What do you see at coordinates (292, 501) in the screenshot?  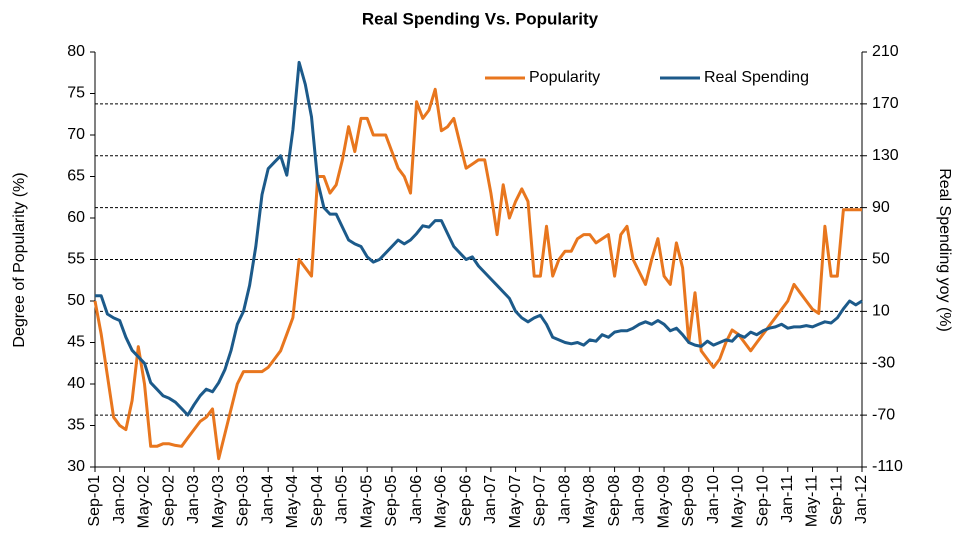 I see `x-tick-label: May-04` at bounding box center [292, 501].